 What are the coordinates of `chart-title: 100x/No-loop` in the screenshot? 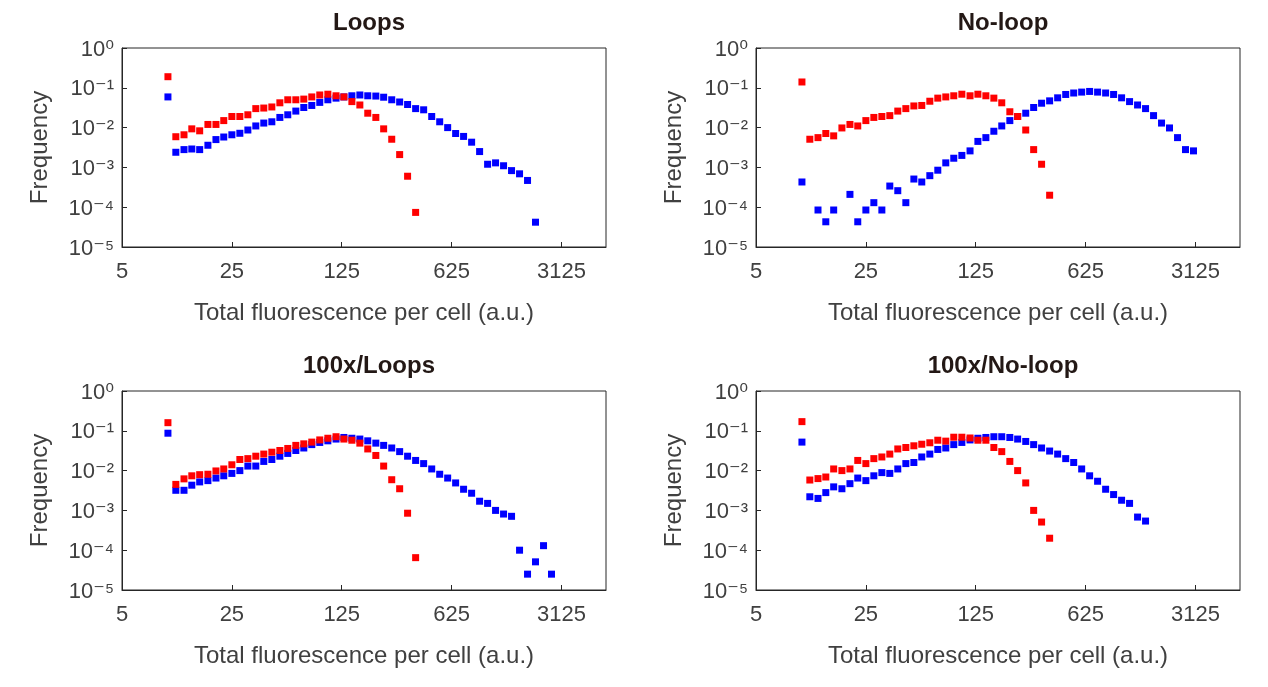 It's located at (1003, 364).